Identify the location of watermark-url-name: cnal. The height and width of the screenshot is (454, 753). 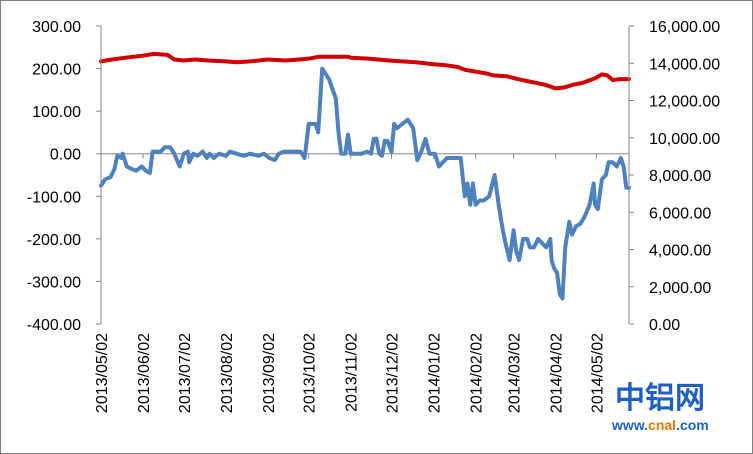
(662, 425).